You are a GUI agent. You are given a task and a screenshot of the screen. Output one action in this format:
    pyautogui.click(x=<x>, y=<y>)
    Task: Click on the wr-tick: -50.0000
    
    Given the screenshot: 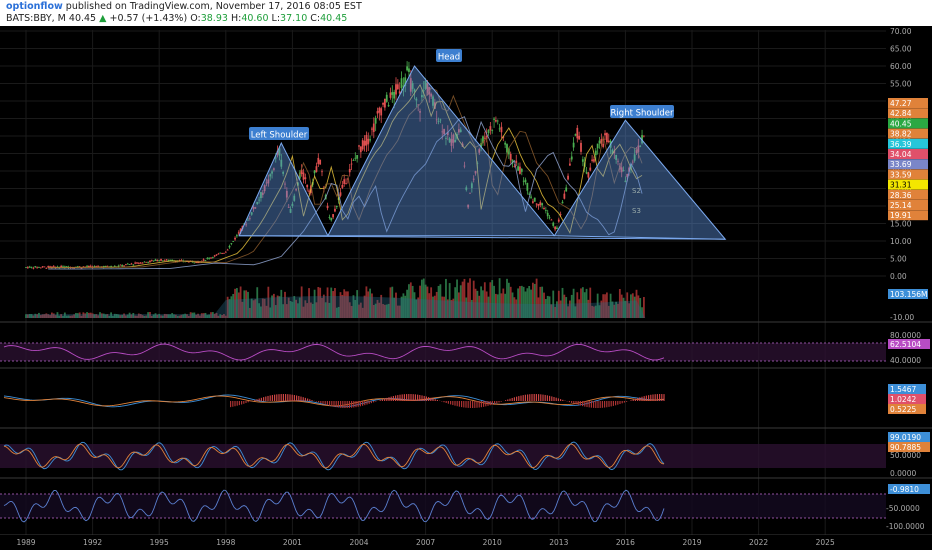 What is the action you would take?
    pyautogui.click(x=903, y=508)
    